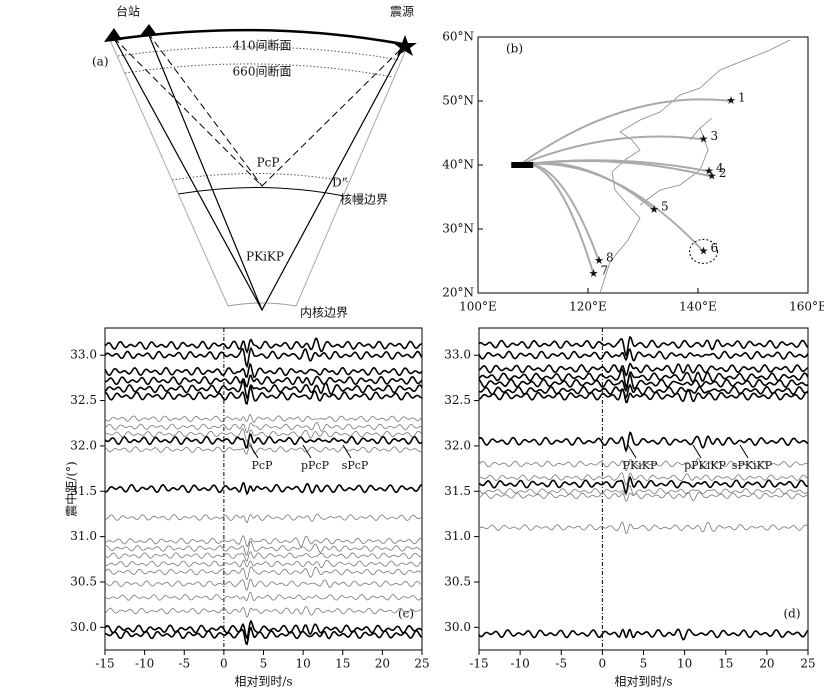 Image resolution: width=824 pixels, height=698 pixels. What do you see at coordinates (610, 258) in the screenshot?
I see `event-label: 8` at bounding box center [610, 258].